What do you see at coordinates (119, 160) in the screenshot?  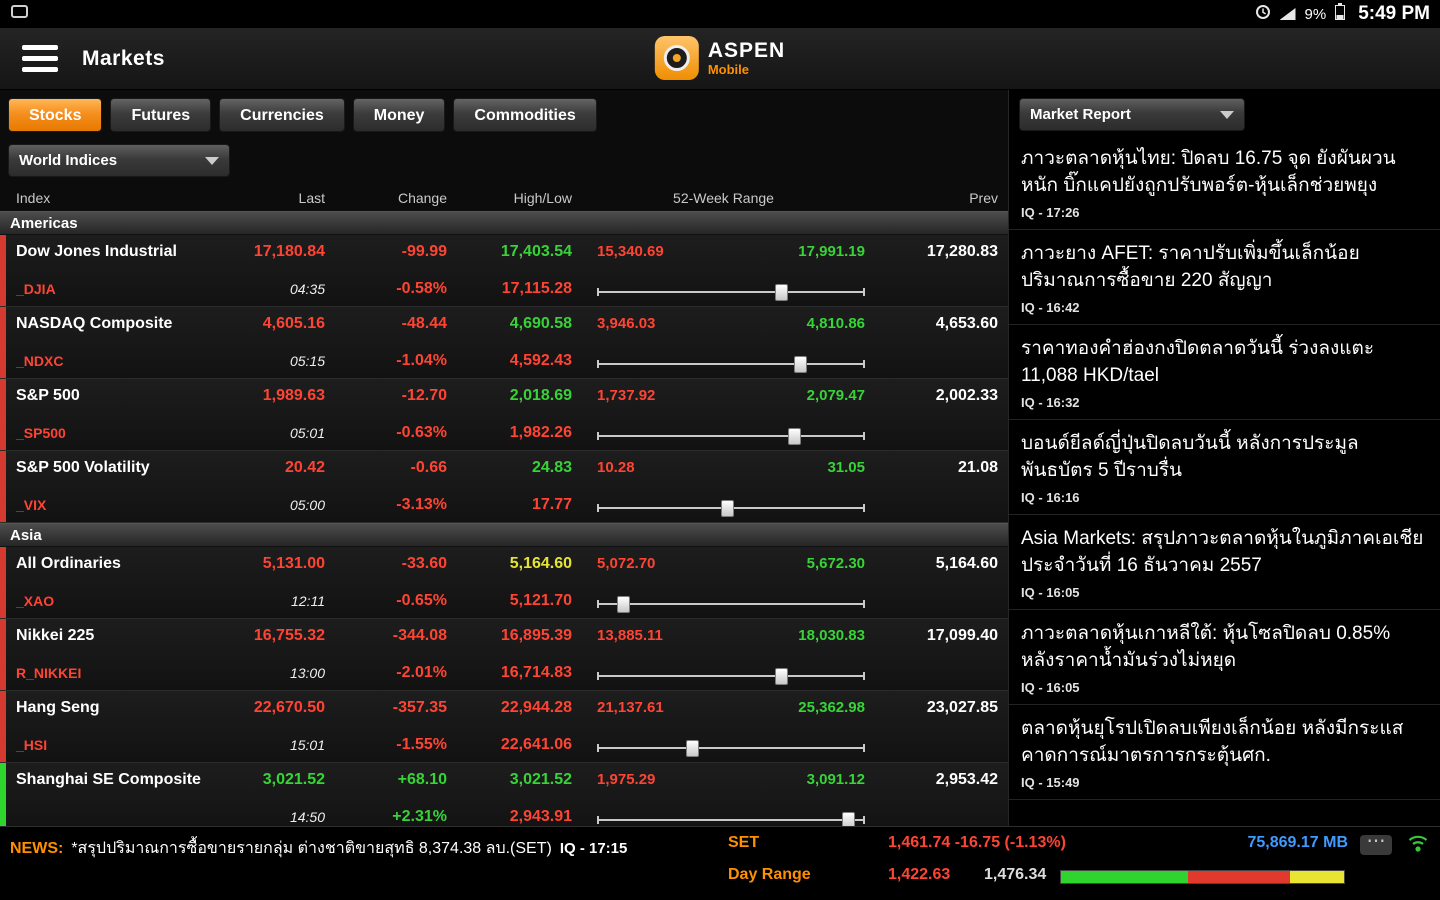 I see `world-indices-dropdown: World Indices` at bounding box center [119, 160].